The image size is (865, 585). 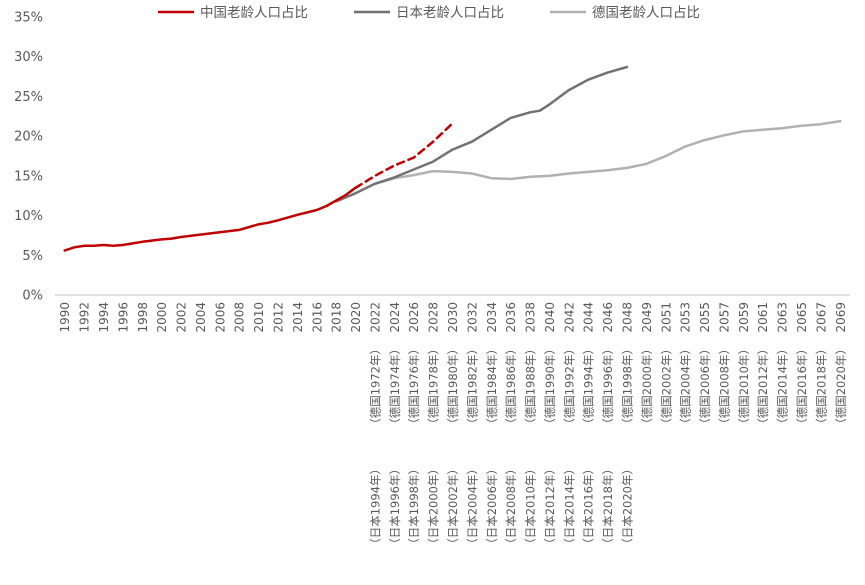 What do you see at coordinates (123, 317) in the screenshot?
I see `x-tick-label: 1996` at bounding box center [123, 317].